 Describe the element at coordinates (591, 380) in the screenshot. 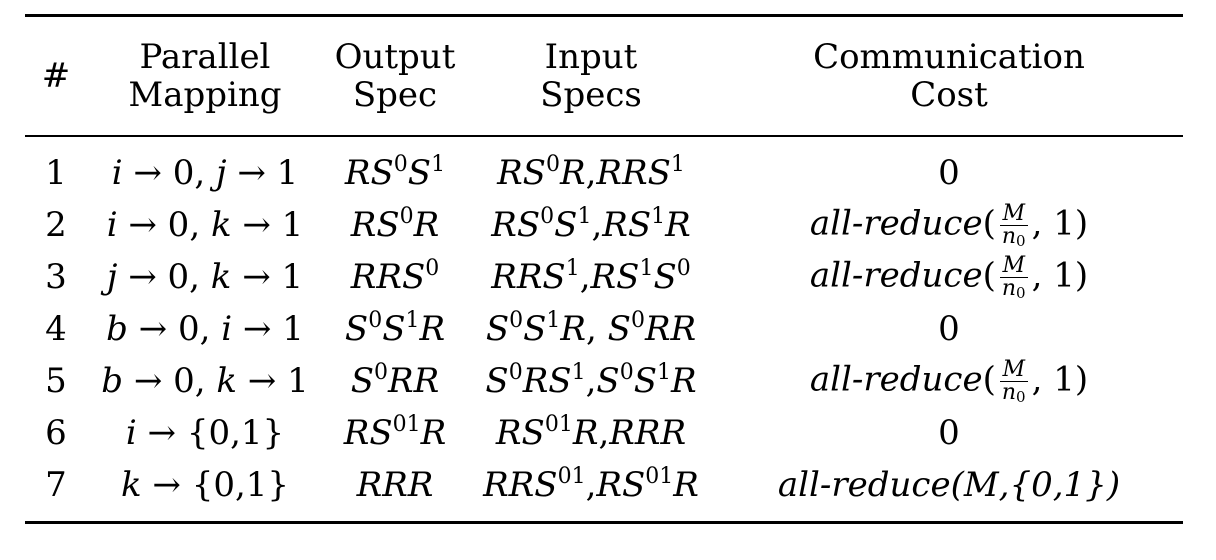

I see `input-specs: S0RS1,S0S1R` at that location.